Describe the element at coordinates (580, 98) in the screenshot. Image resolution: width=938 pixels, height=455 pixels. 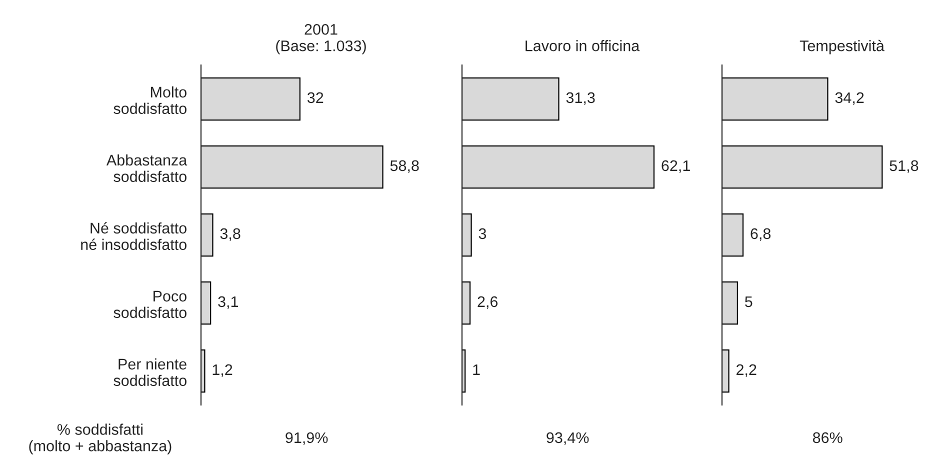
I see `data-label: 31,3` at that location.